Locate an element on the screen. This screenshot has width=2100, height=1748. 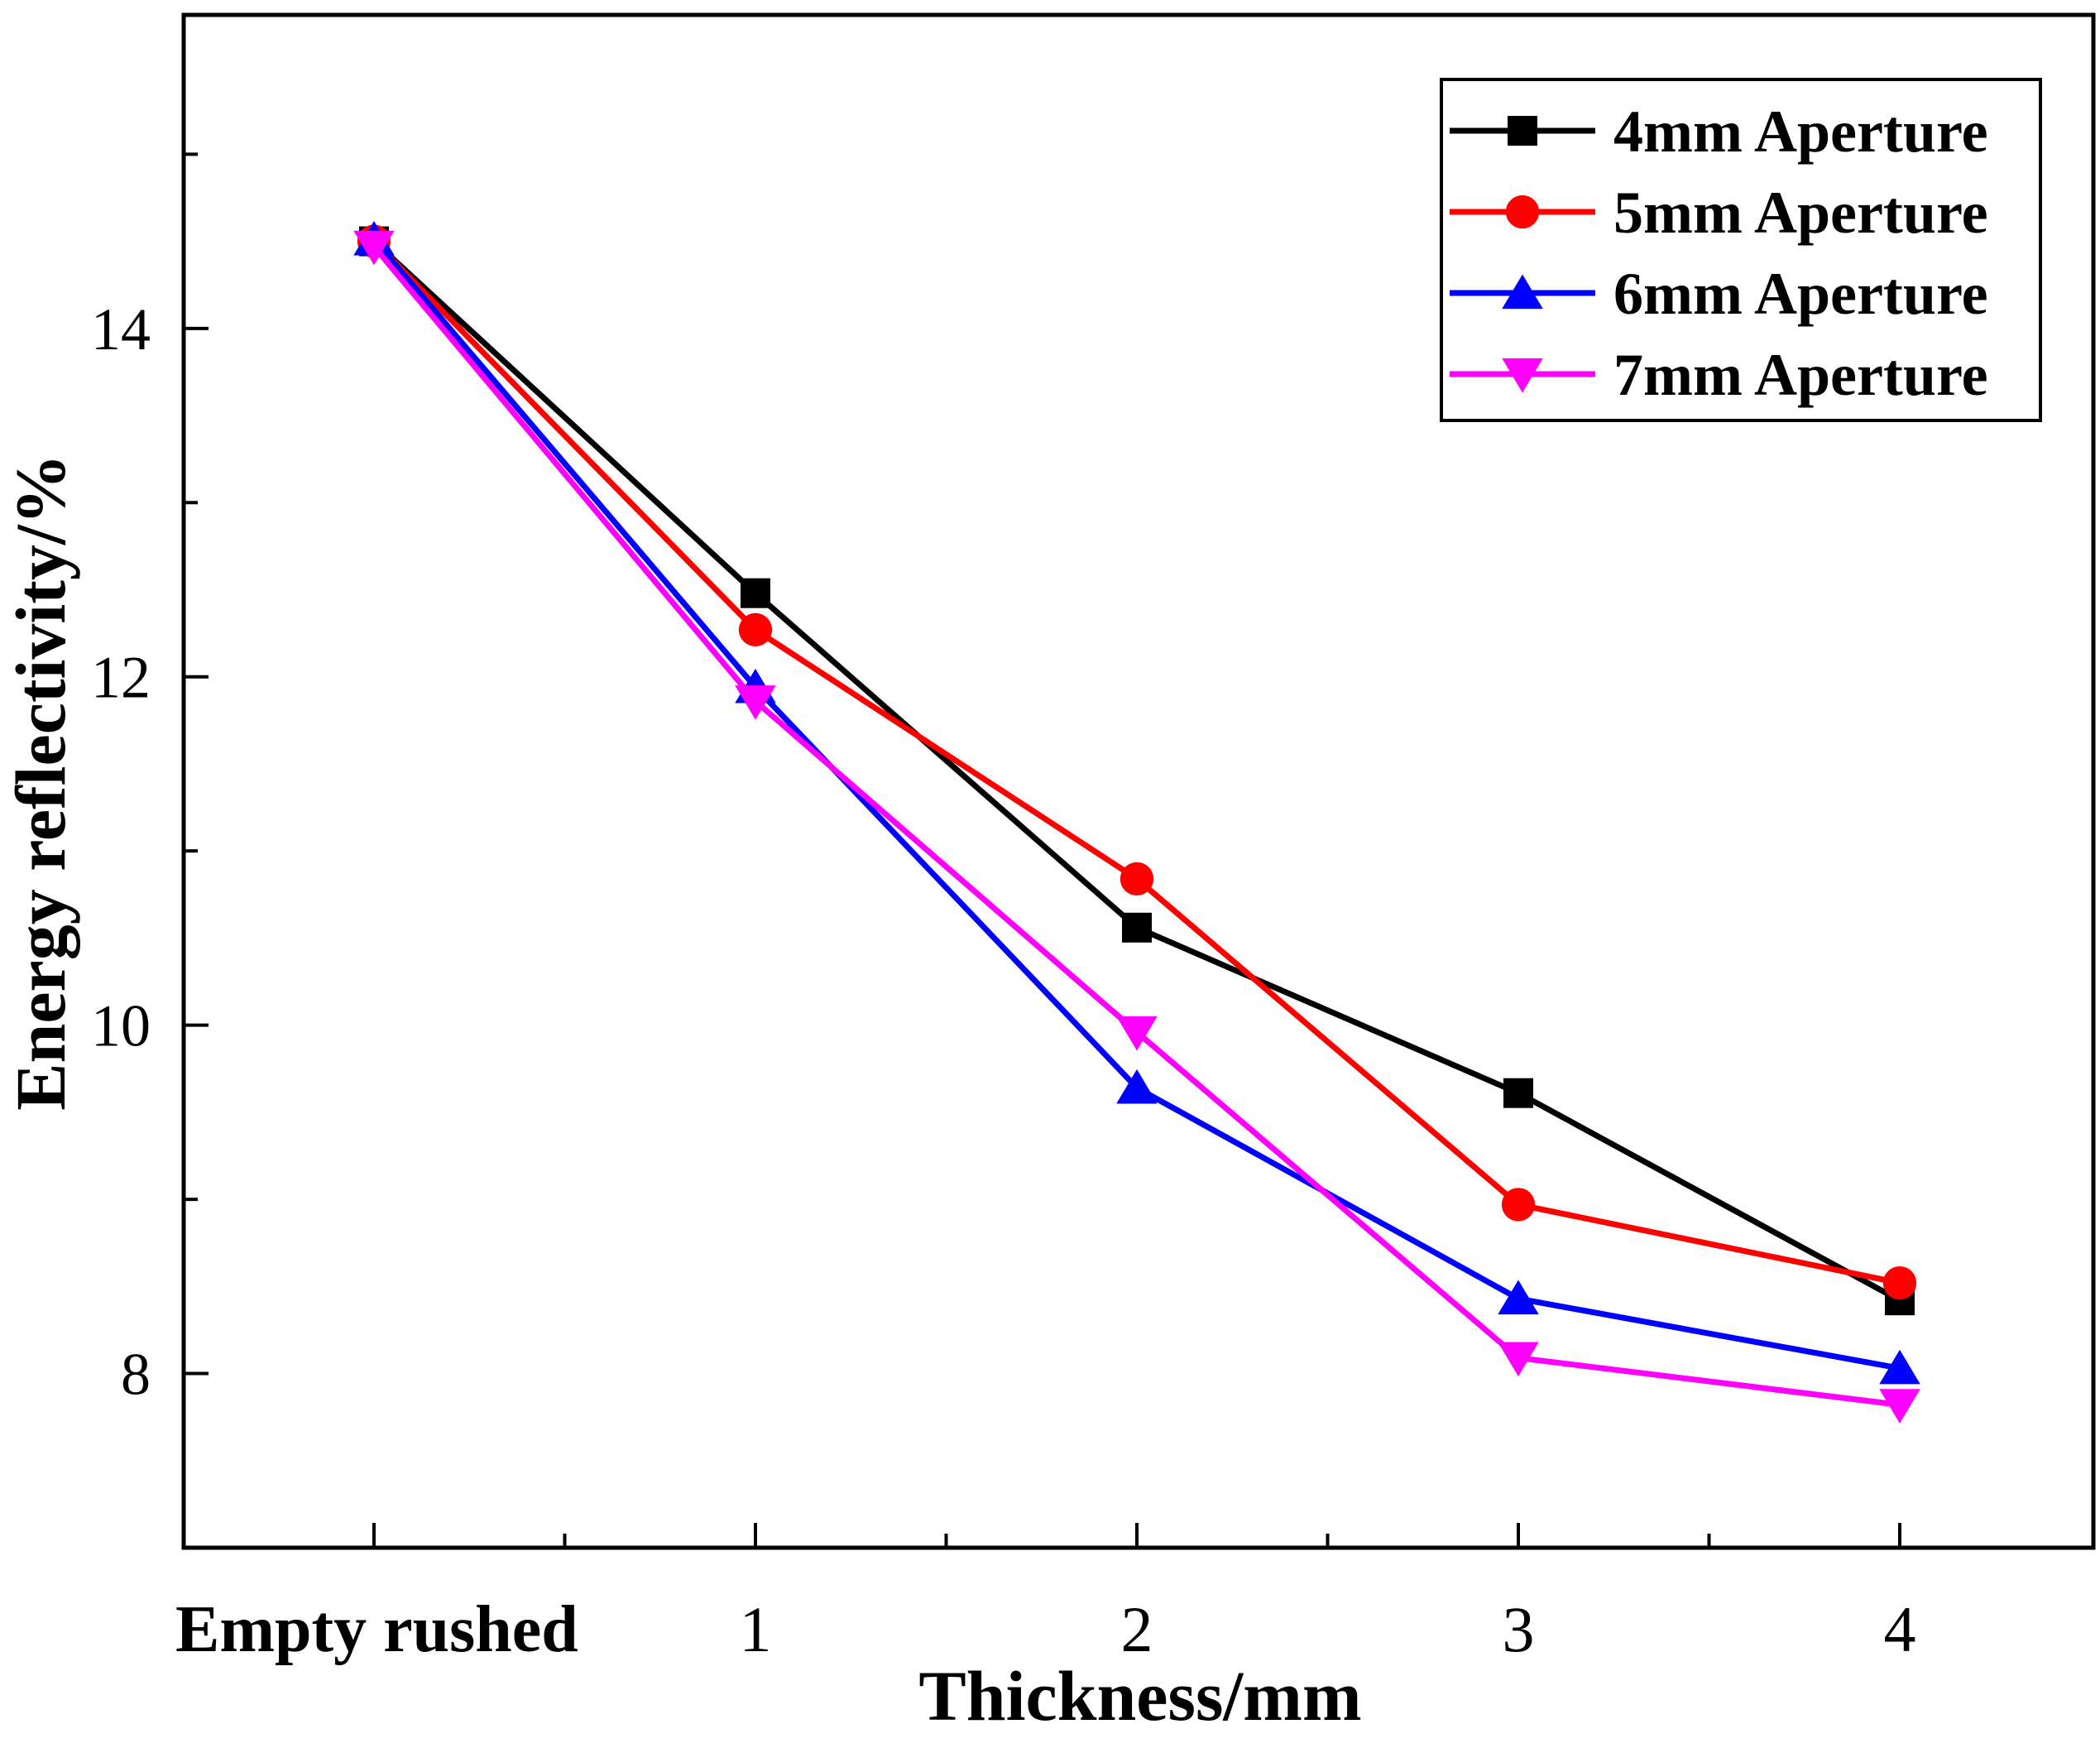
legend-label: 6mm Aperture is located at coordinates (1800, 294).